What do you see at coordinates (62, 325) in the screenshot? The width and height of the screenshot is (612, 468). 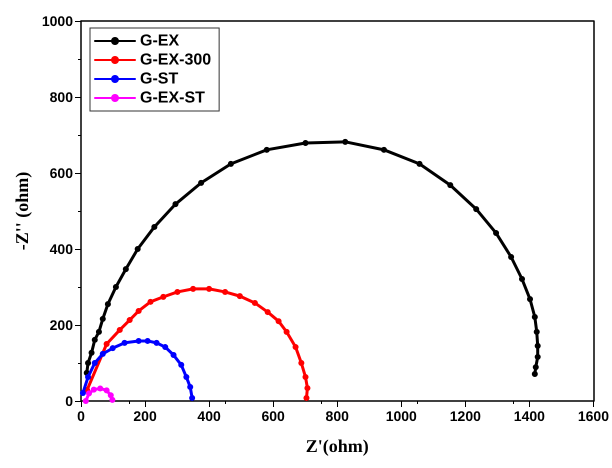 I see `y-tick-label: 200` at bounding box center [62, 325].